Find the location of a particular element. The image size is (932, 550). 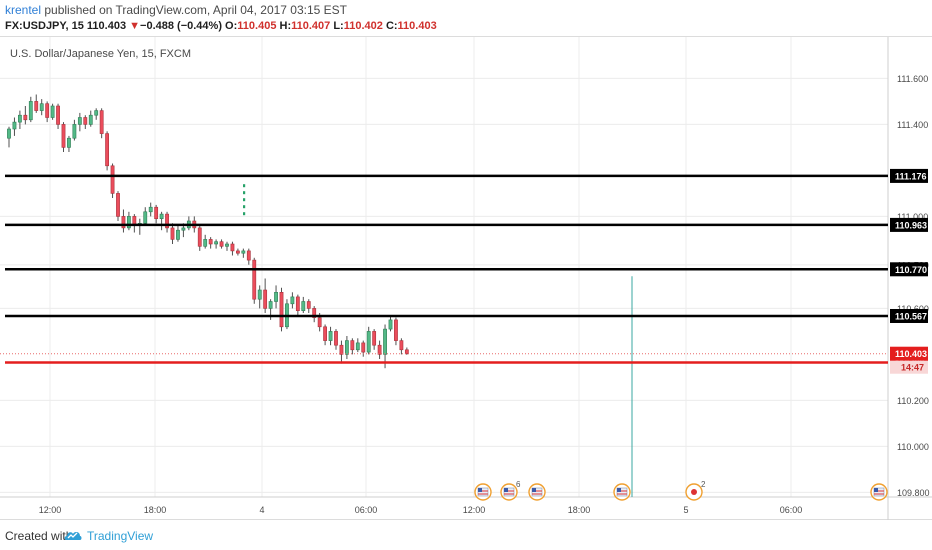

countdown-tag is located at coordinates (909, 367).